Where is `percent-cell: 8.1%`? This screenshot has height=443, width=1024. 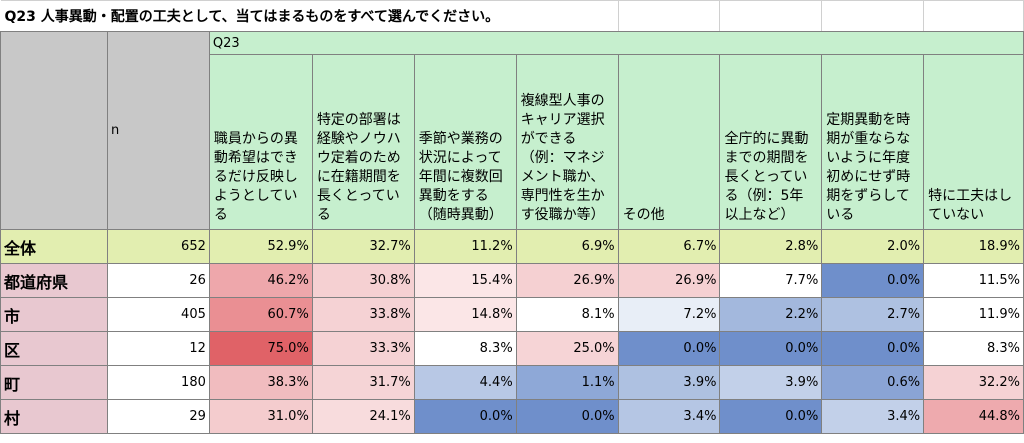
percent-cell: 8.1% is located at coordinates (567, 314).